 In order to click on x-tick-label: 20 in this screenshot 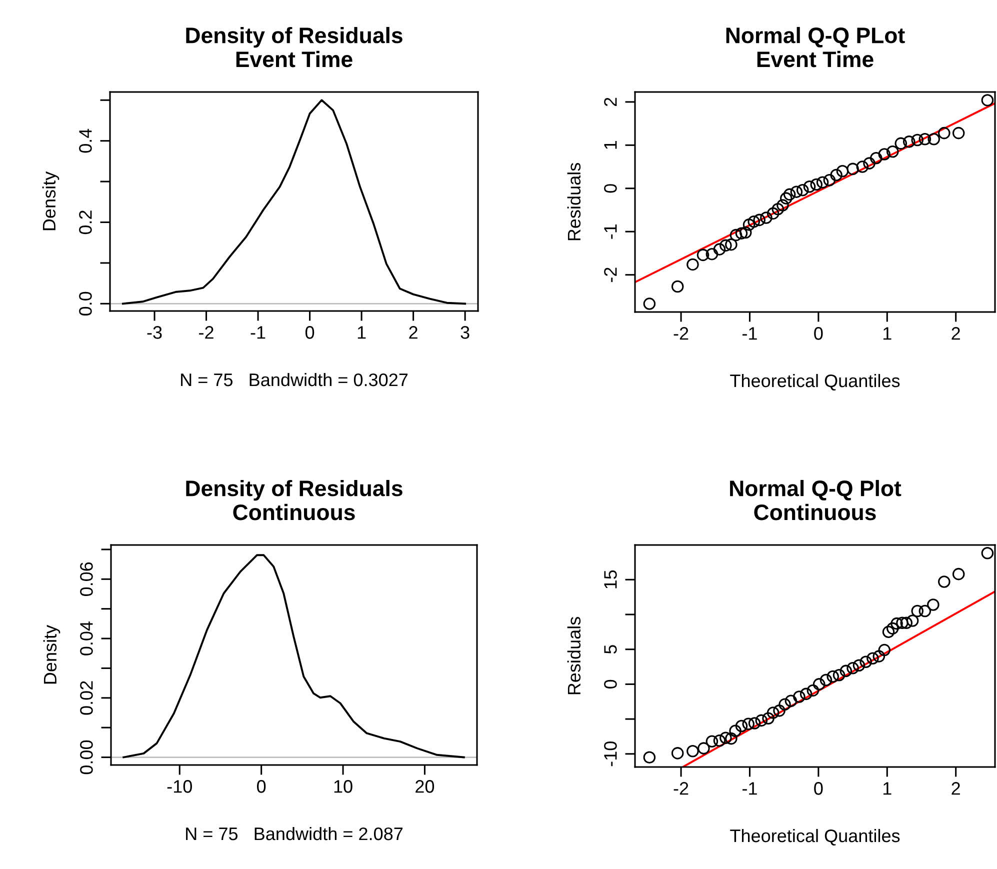, I will do `click(425, 786)`.